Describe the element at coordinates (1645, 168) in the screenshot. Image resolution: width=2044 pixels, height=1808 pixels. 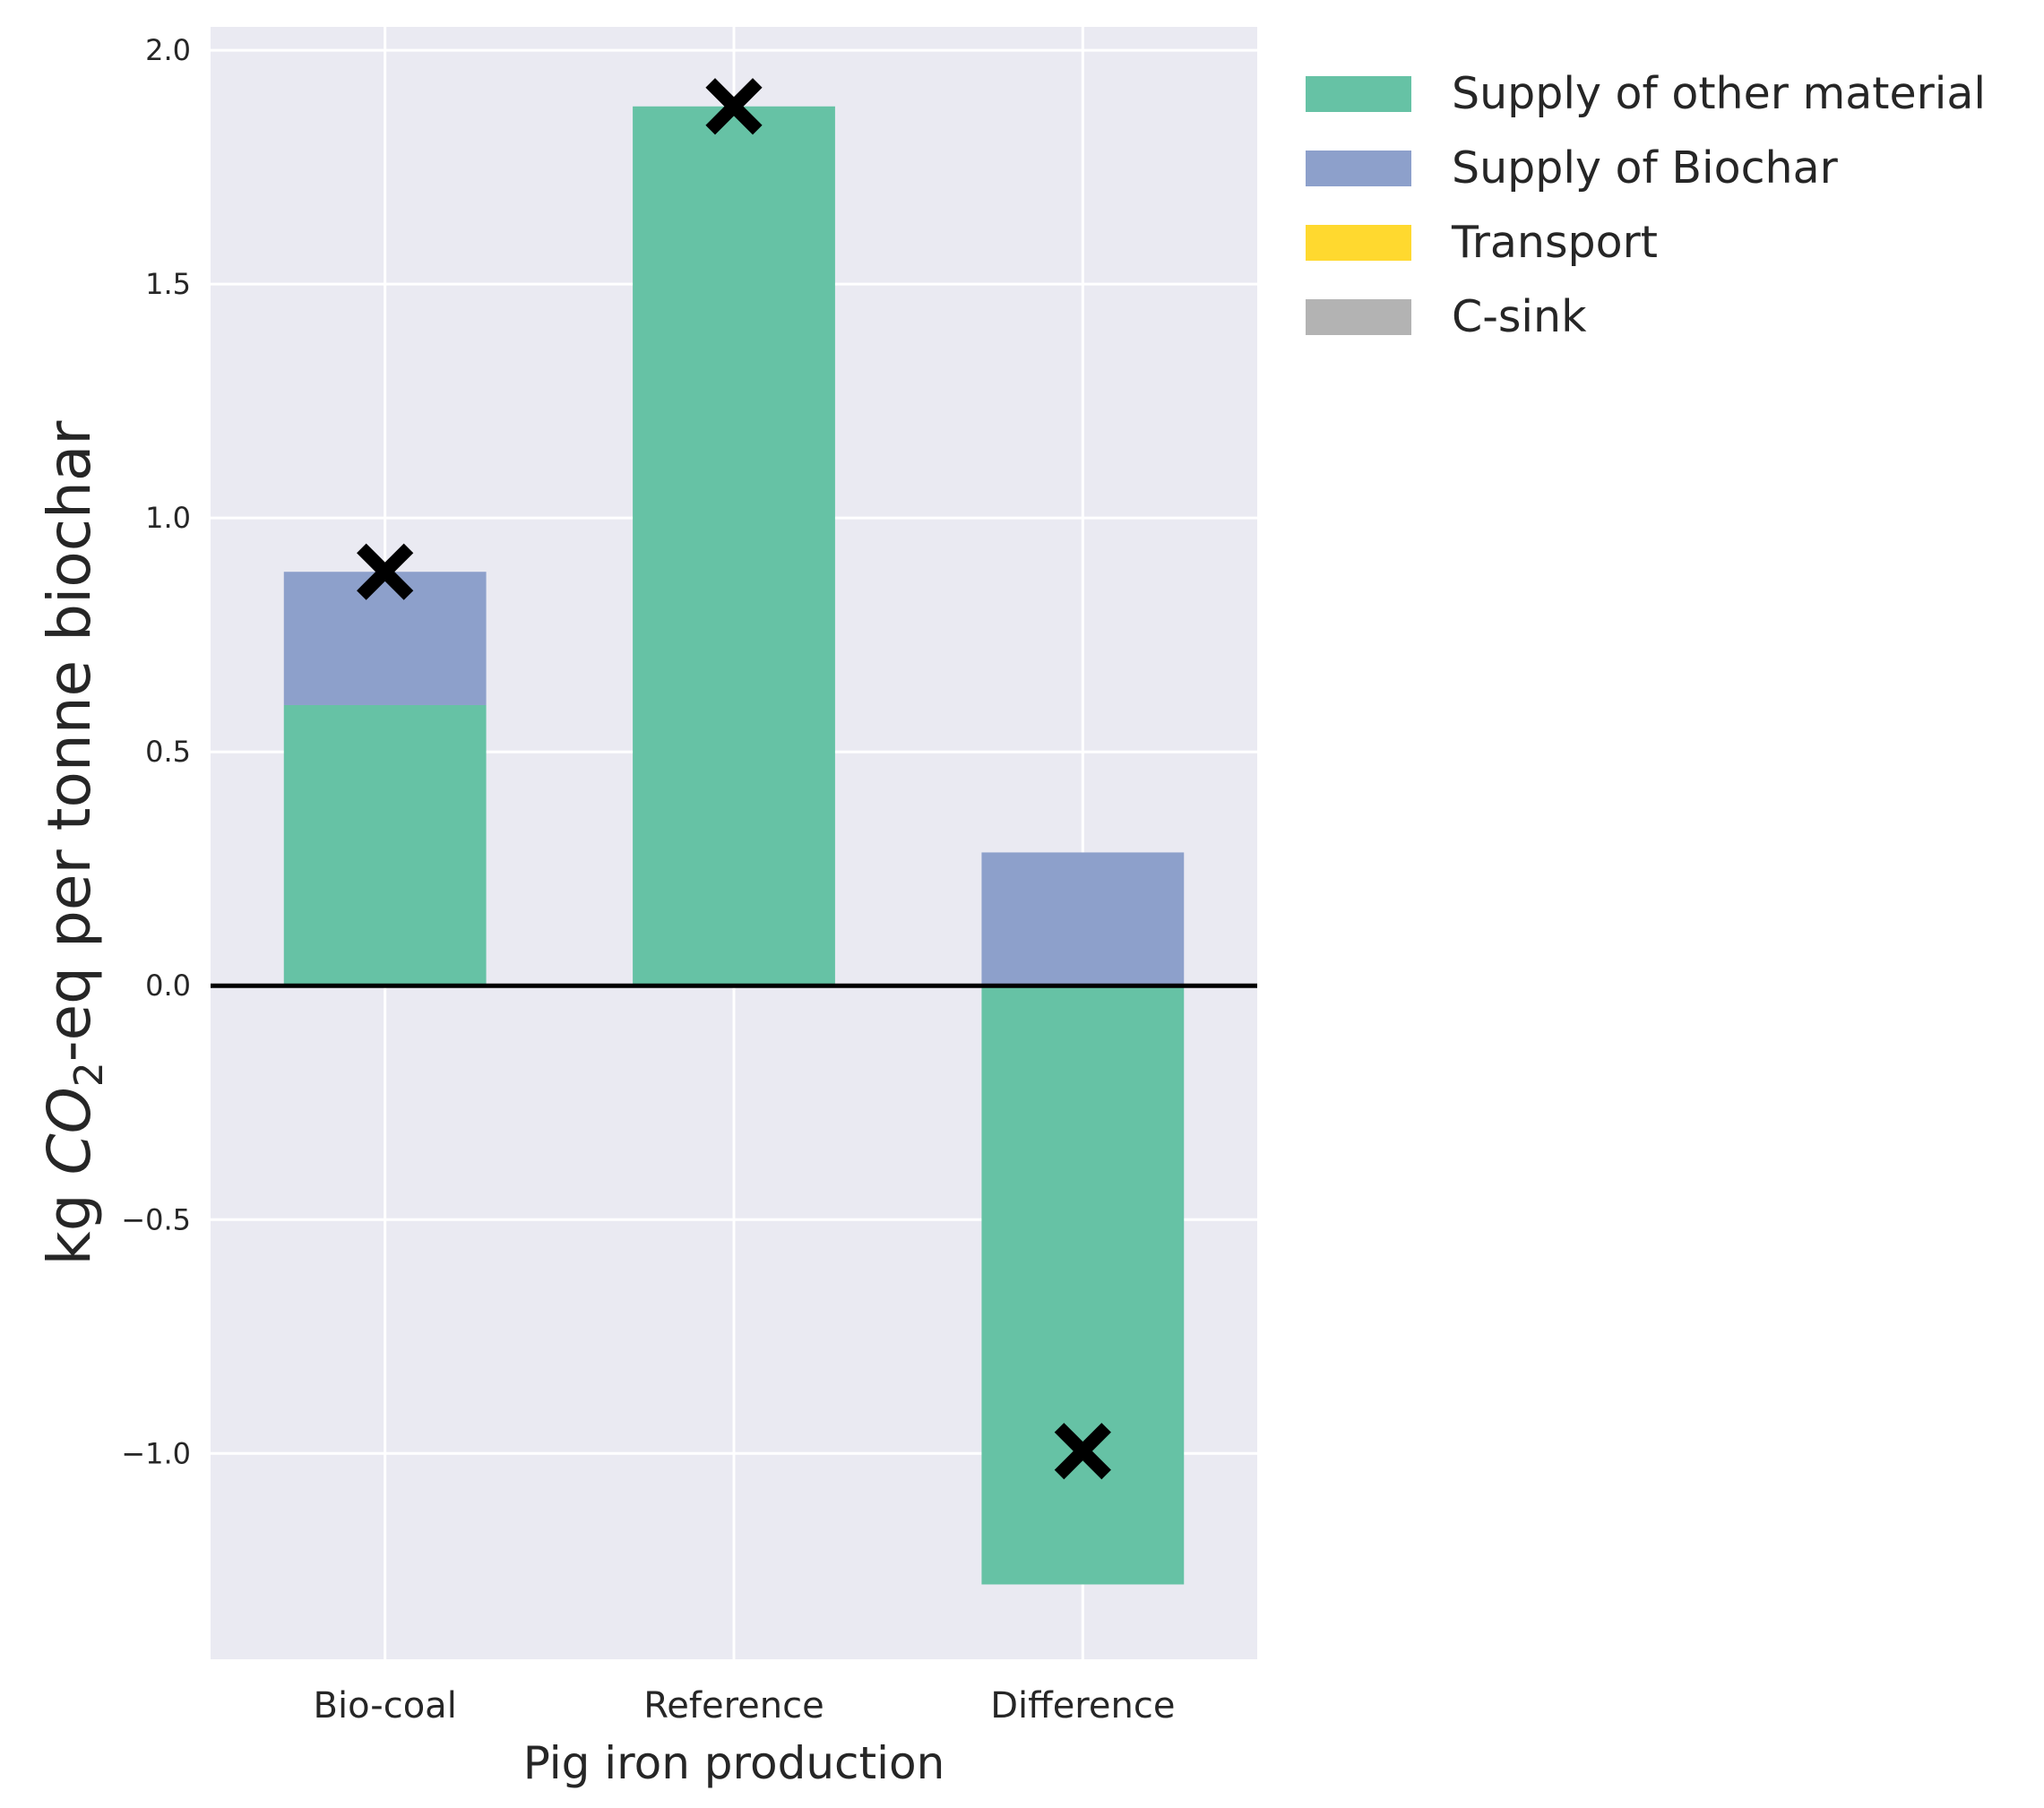
I see `legend-label: Supply of Biochar` at that location.